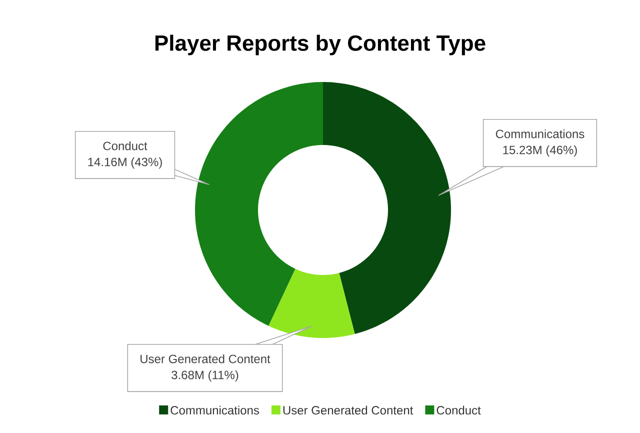 This screenshot has height=433, width=640. I want to click on legend-label: User Generated Content, so click(348, 410).